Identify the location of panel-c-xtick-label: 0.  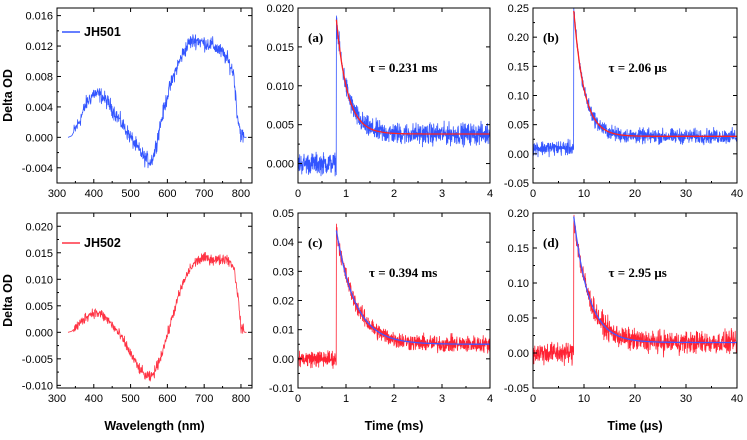
(298, 399).